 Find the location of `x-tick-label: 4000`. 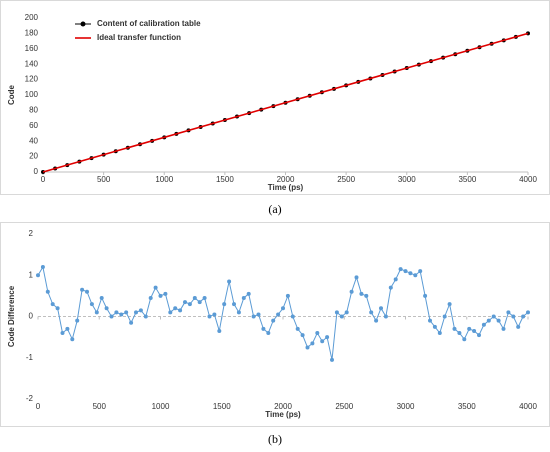

x-tick-label: 4000 is located at coordinates (528, 179).